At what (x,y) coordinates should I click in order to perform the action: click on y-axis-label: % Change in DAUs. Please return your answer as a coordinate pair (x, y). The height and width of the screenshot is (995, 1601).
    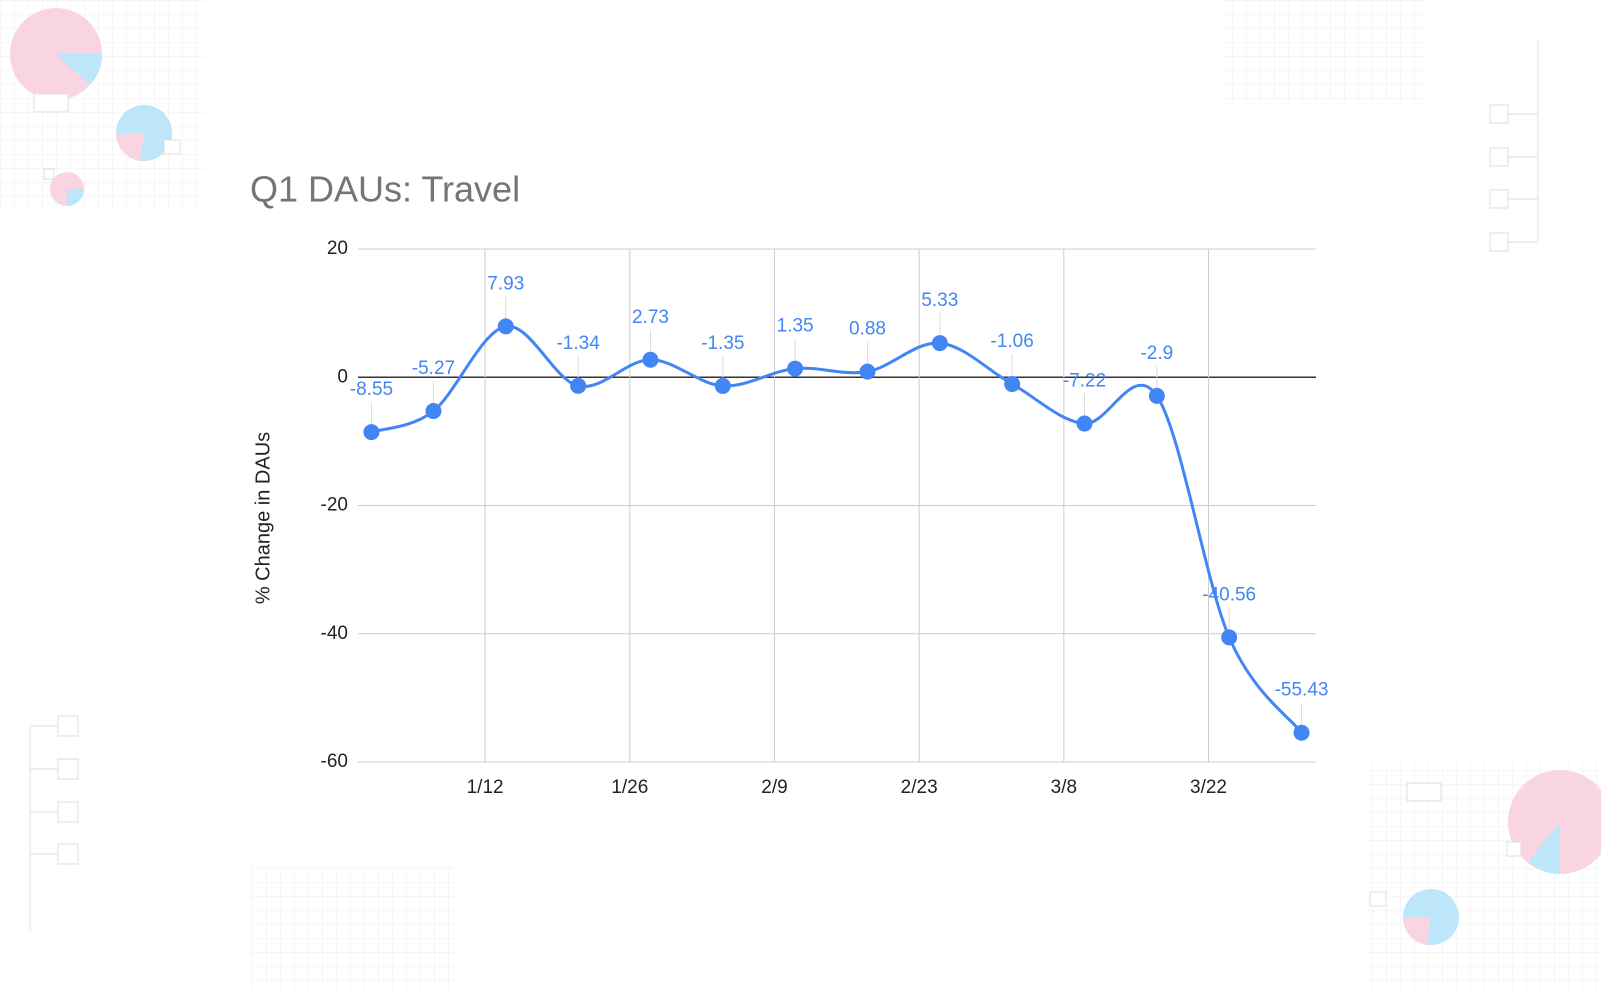
    Looking at the image, I should click on (263, 518).